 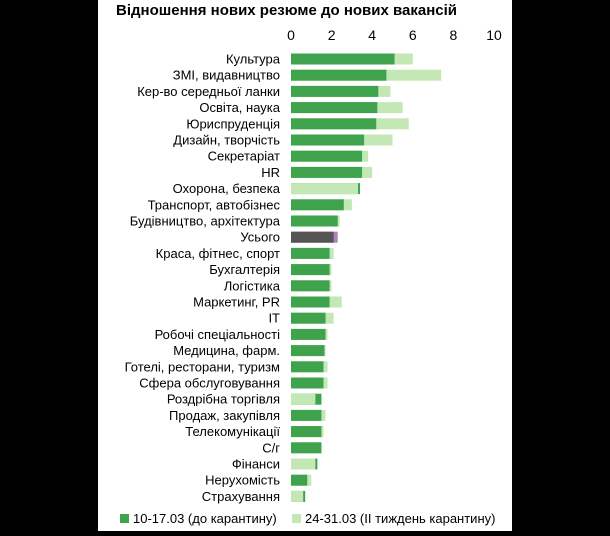 I want to click on category-label: Сфера обслуговування, so click(x=209, y=383).